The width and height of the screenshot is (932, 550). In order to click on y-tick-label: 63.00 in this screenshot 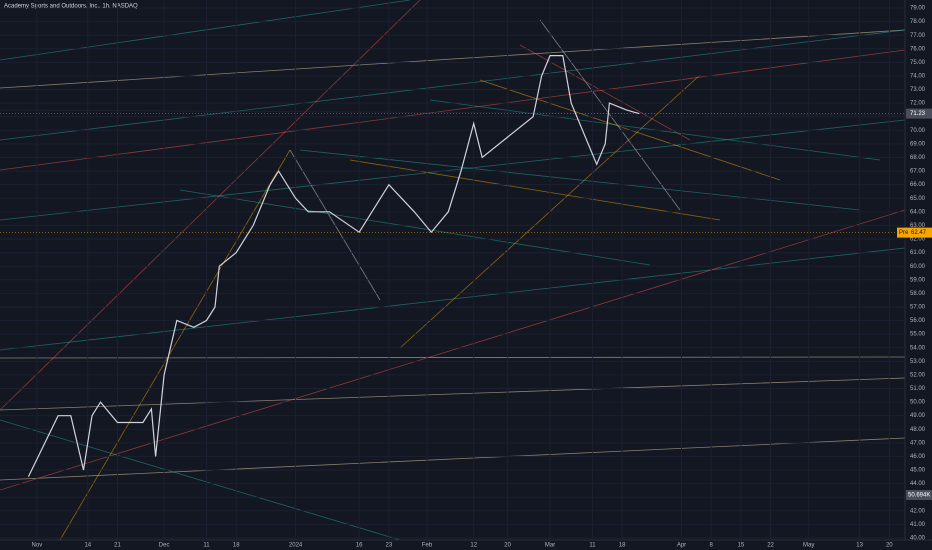, I will do `click(918, 226)`.